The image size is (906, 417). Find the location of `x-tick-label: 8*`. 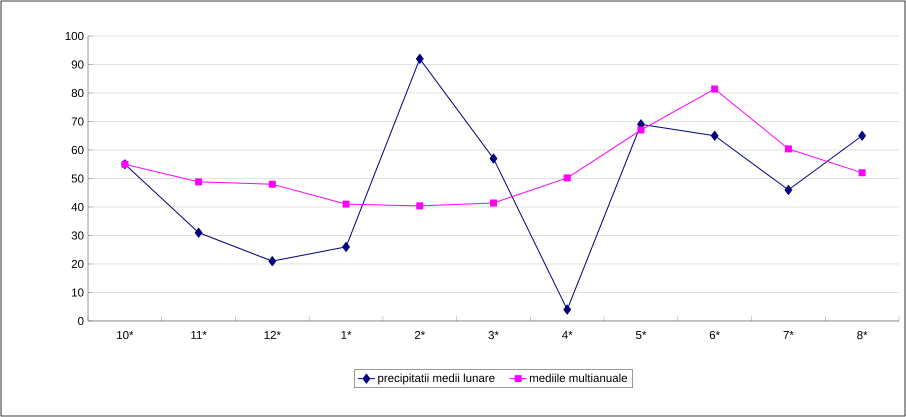

x-tick-label: 8* is located at coordinates (862, 335).